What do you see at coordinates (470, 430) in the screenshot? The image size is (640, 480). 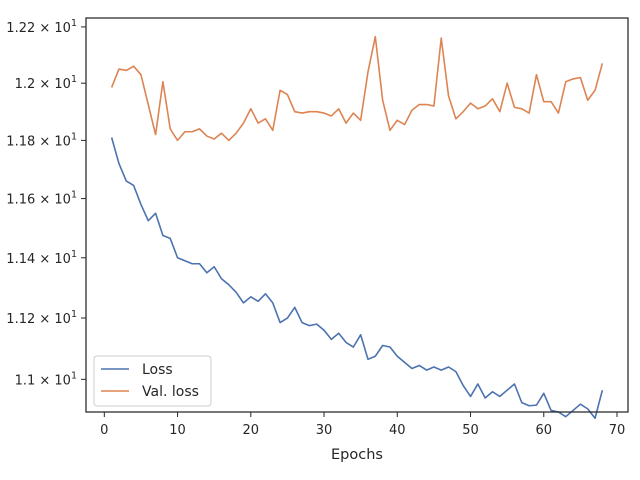 I see `x-tick-label: 50` at bounding box center [470, 430].